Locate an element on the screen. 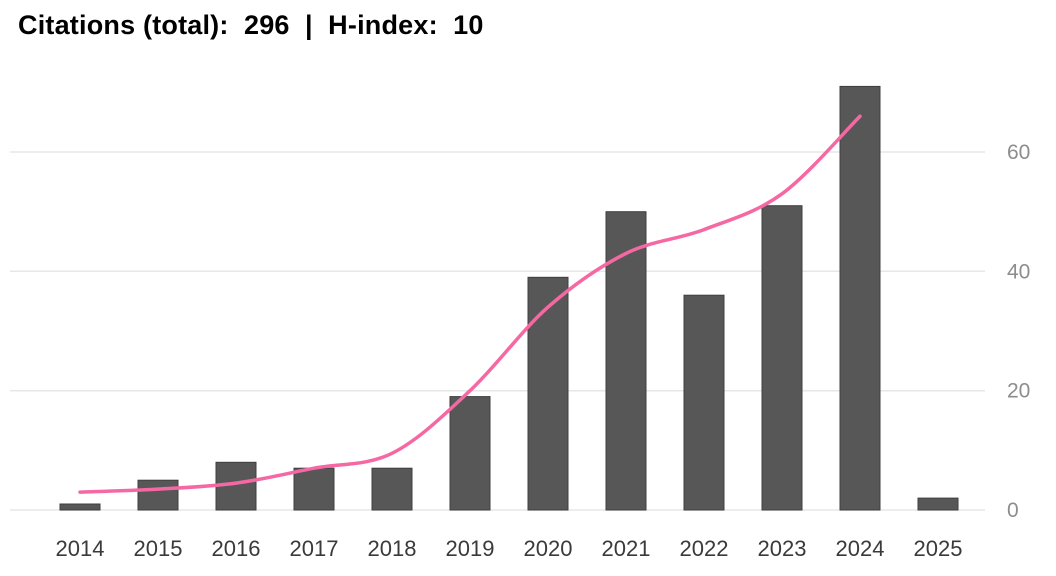 Image resolution: width=1056 pixels, height=576 pixels. bar-2022 is located at coordinates (704, 402).